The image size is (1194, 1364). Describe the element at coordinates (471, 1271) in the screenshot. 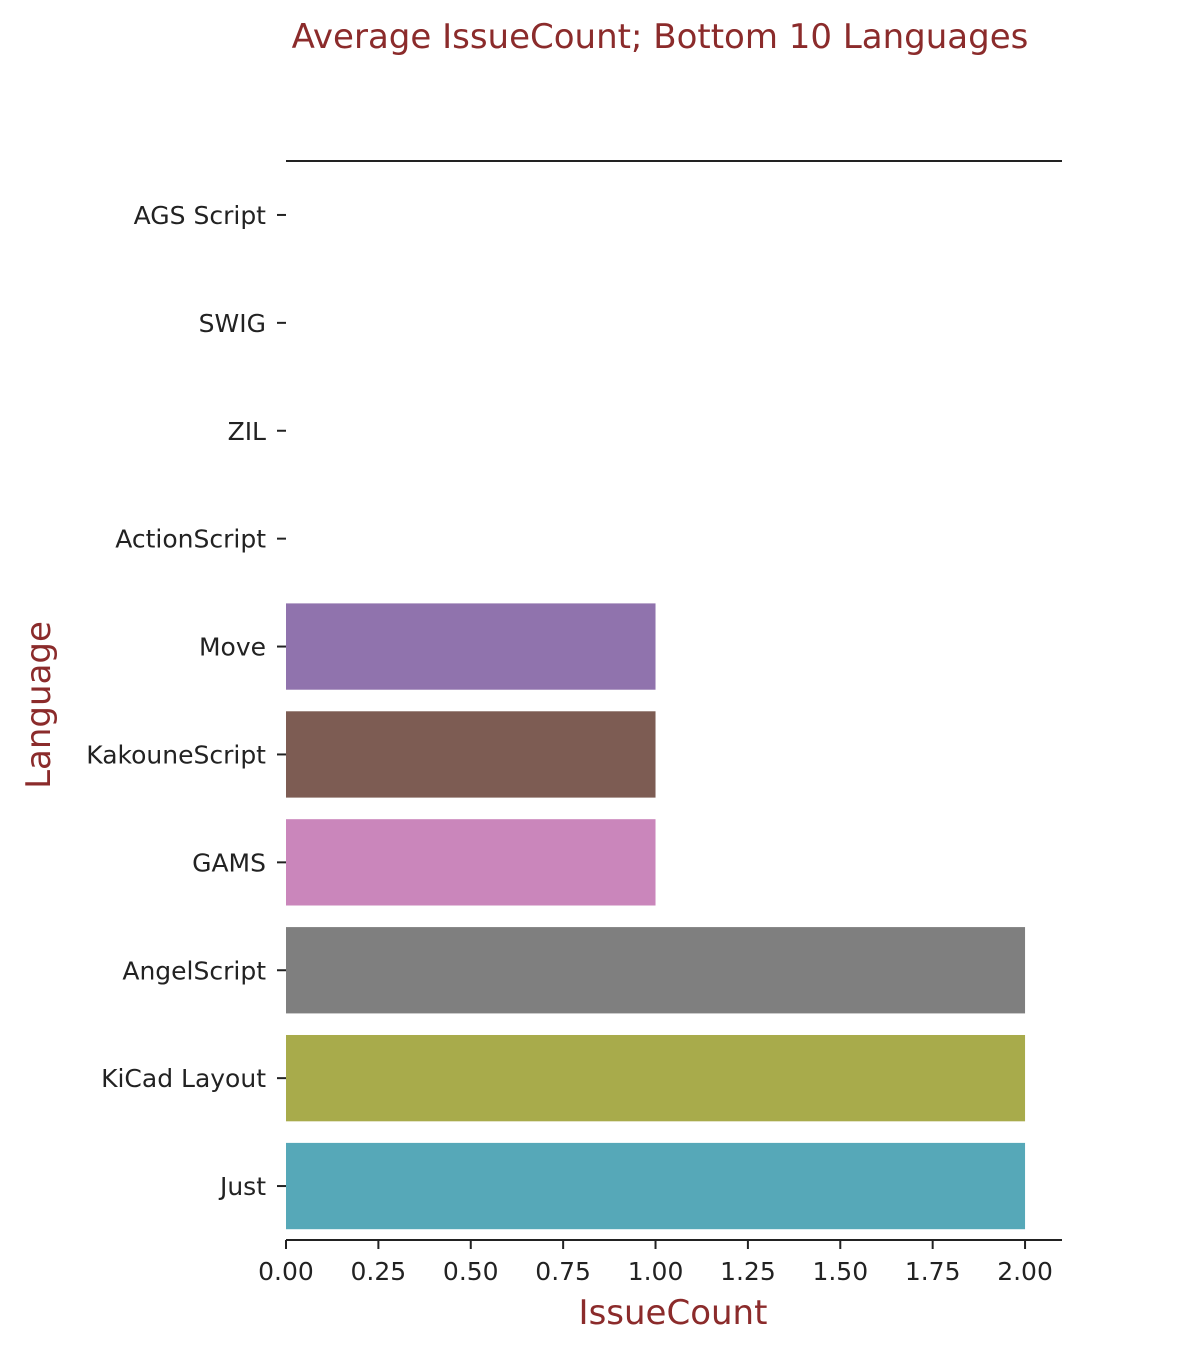

I see `x-tick-label: 0.50` at that location.